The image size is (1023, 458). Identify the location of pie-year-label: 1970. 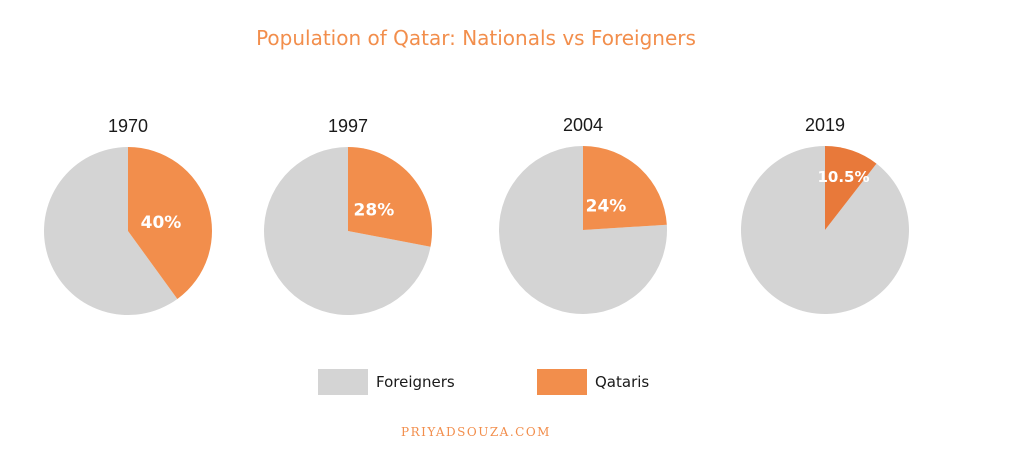
(128, 126).